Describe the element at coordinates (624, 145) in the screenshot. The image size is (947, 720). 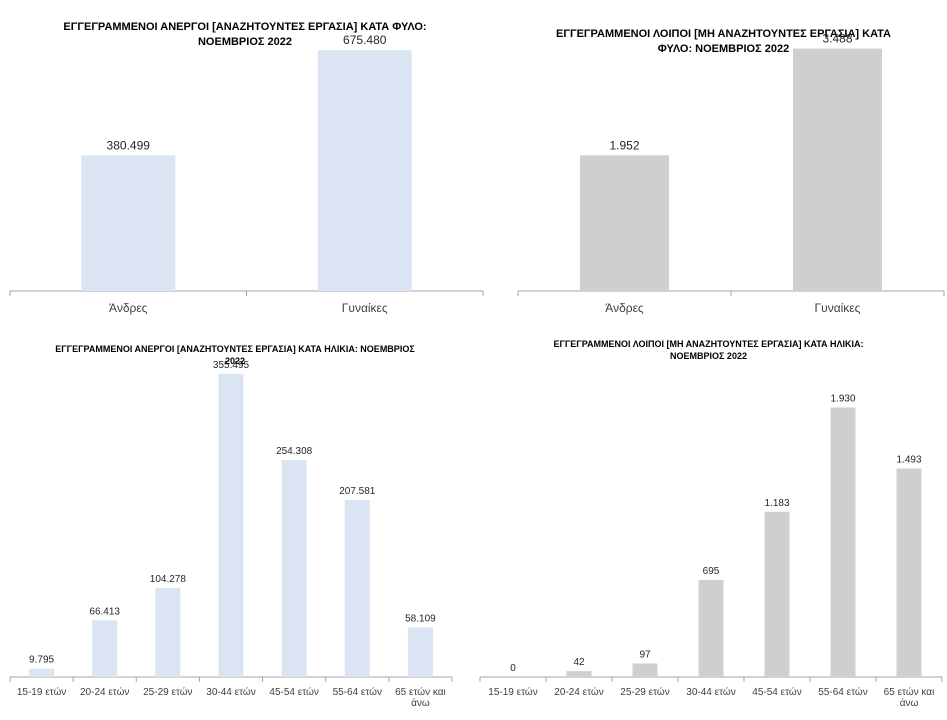
I see `data-label: 1.952` at that location.